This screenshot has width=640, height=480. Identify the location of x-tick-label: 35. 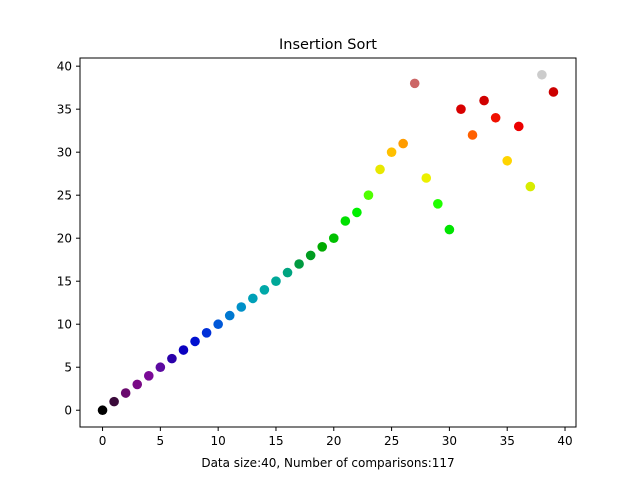
(507, 441).